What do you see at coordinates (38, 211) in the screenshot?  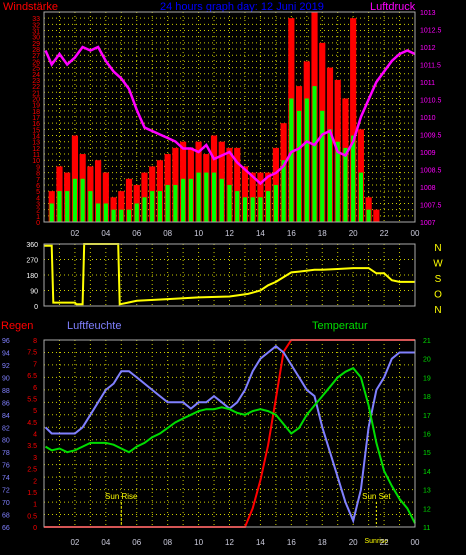 I see `wind-tick-label: 2` at bounding box center [38, 211].